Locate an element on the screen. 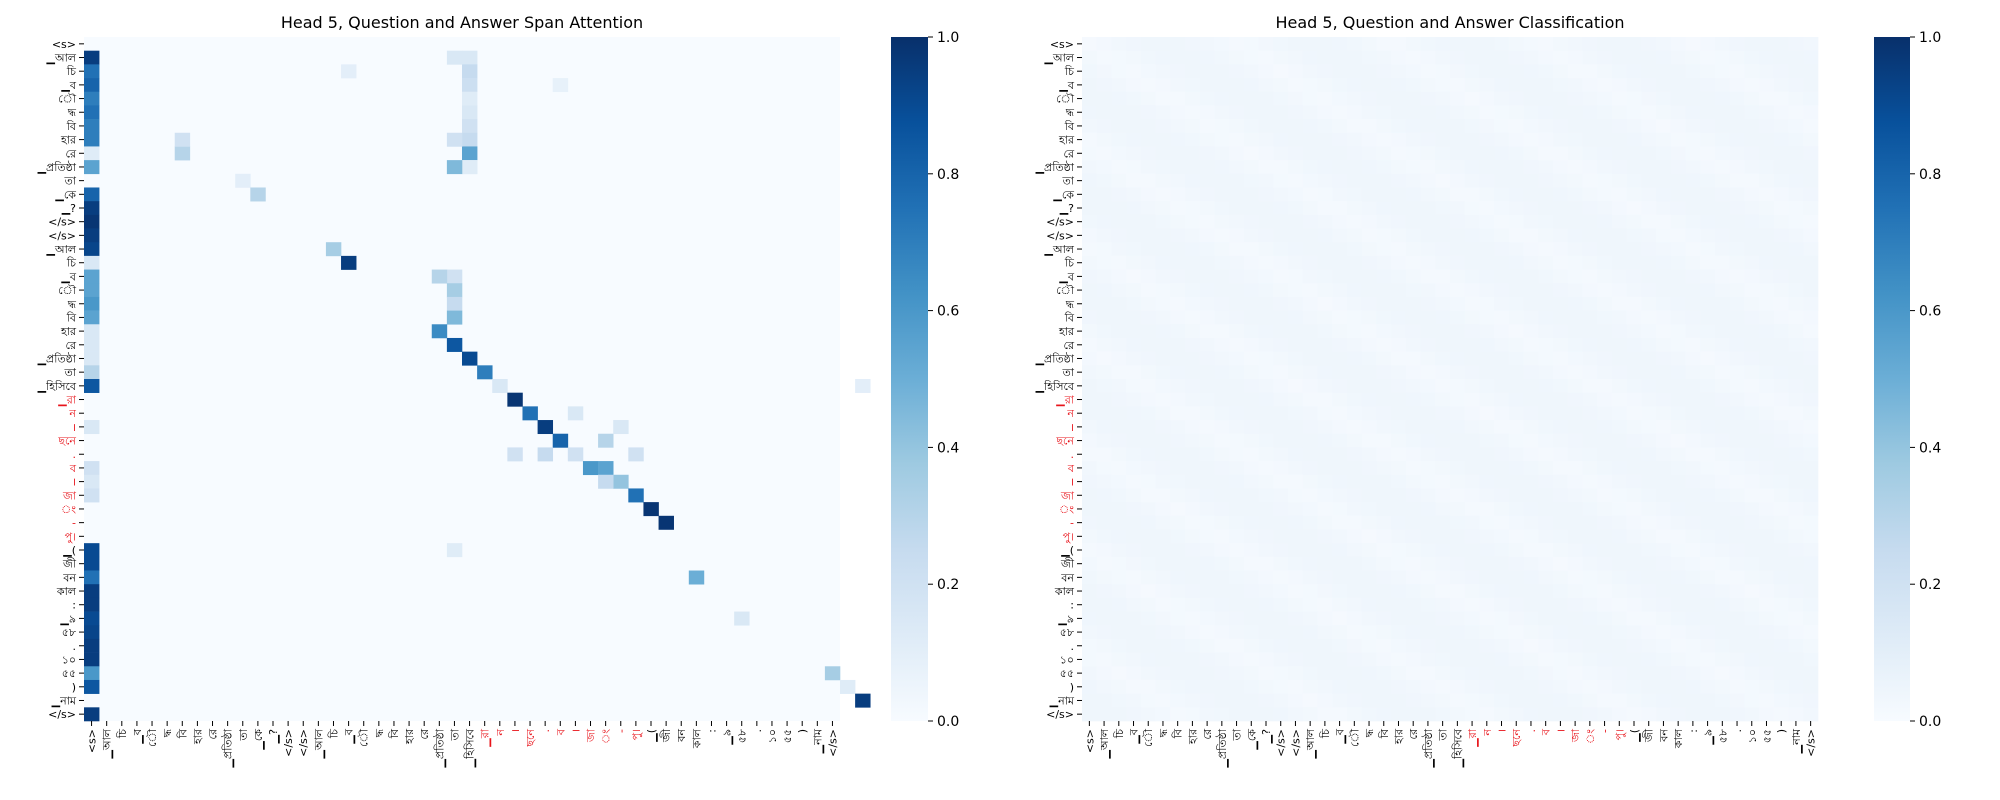  x-tick-label: </s> is located at coordinates (303, 743).